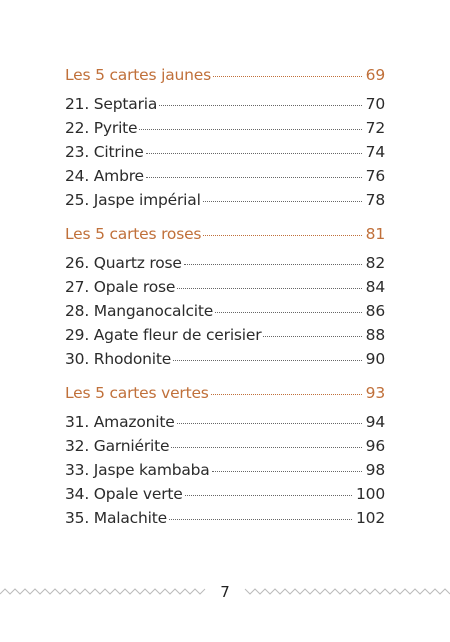 This screenshot has height=642, width=450. What do you see at coordinates (375, 422) in the screenshot?
I see `page-ref: 94` at bounding box center [375, 422].